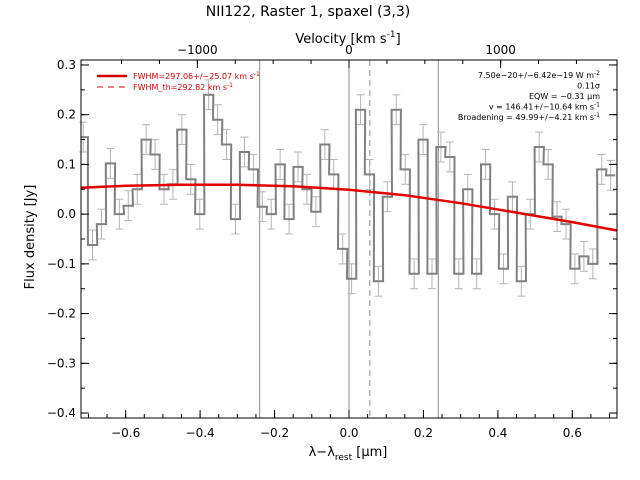  Describe the element at coordinates (529, 117) in the screenshot. I see `annotation-text: Broadening = 49.99+/−4.21 km s-1` at that location.